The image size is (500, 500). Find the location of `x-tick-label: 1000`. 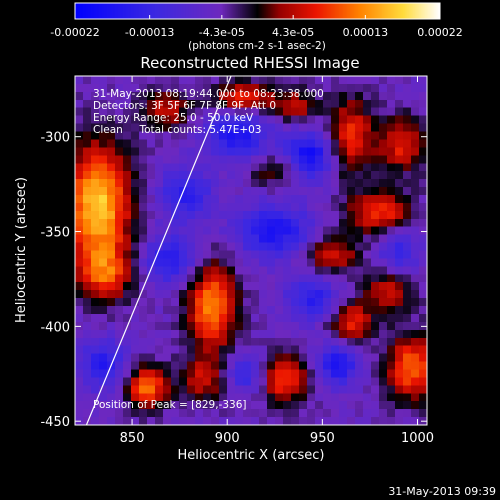

x-tick-label: 1000 is located at coordinates (417, 438).